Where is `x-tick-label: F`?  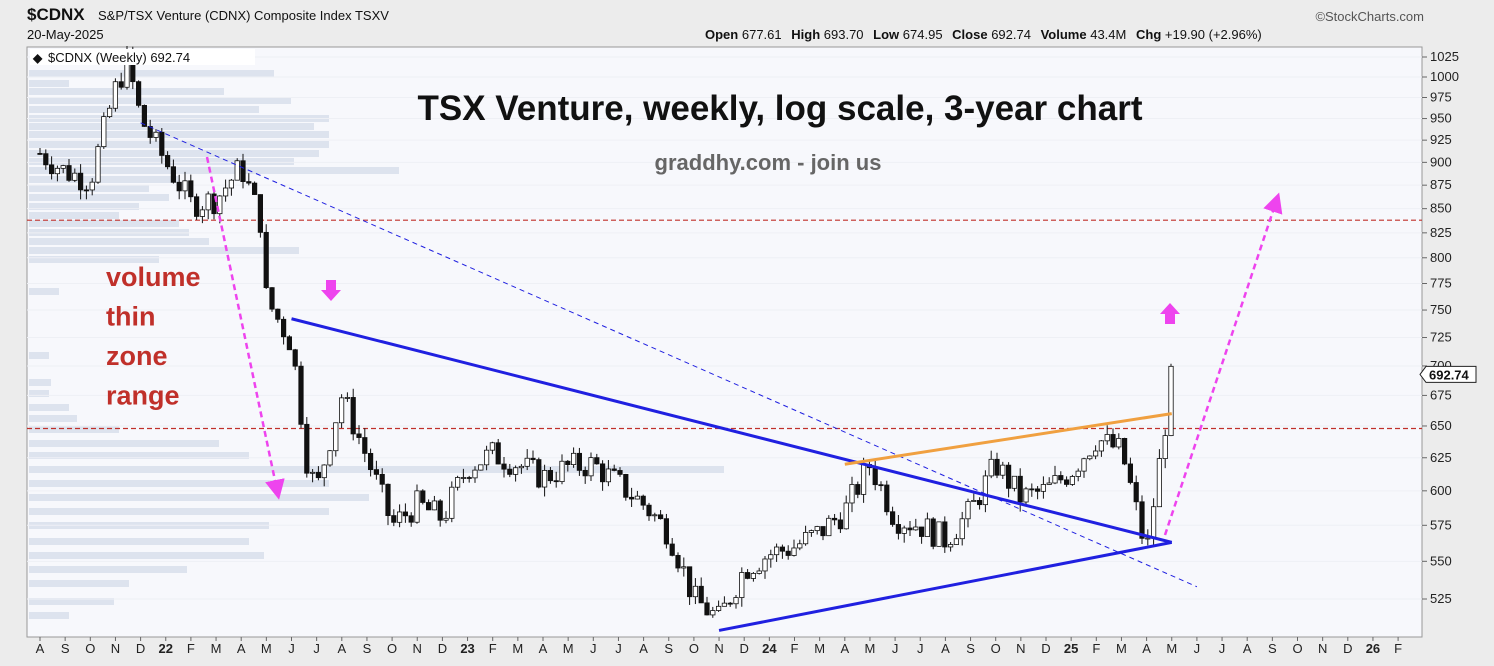
x-tick-label: F is located at coordinates (493, 648).